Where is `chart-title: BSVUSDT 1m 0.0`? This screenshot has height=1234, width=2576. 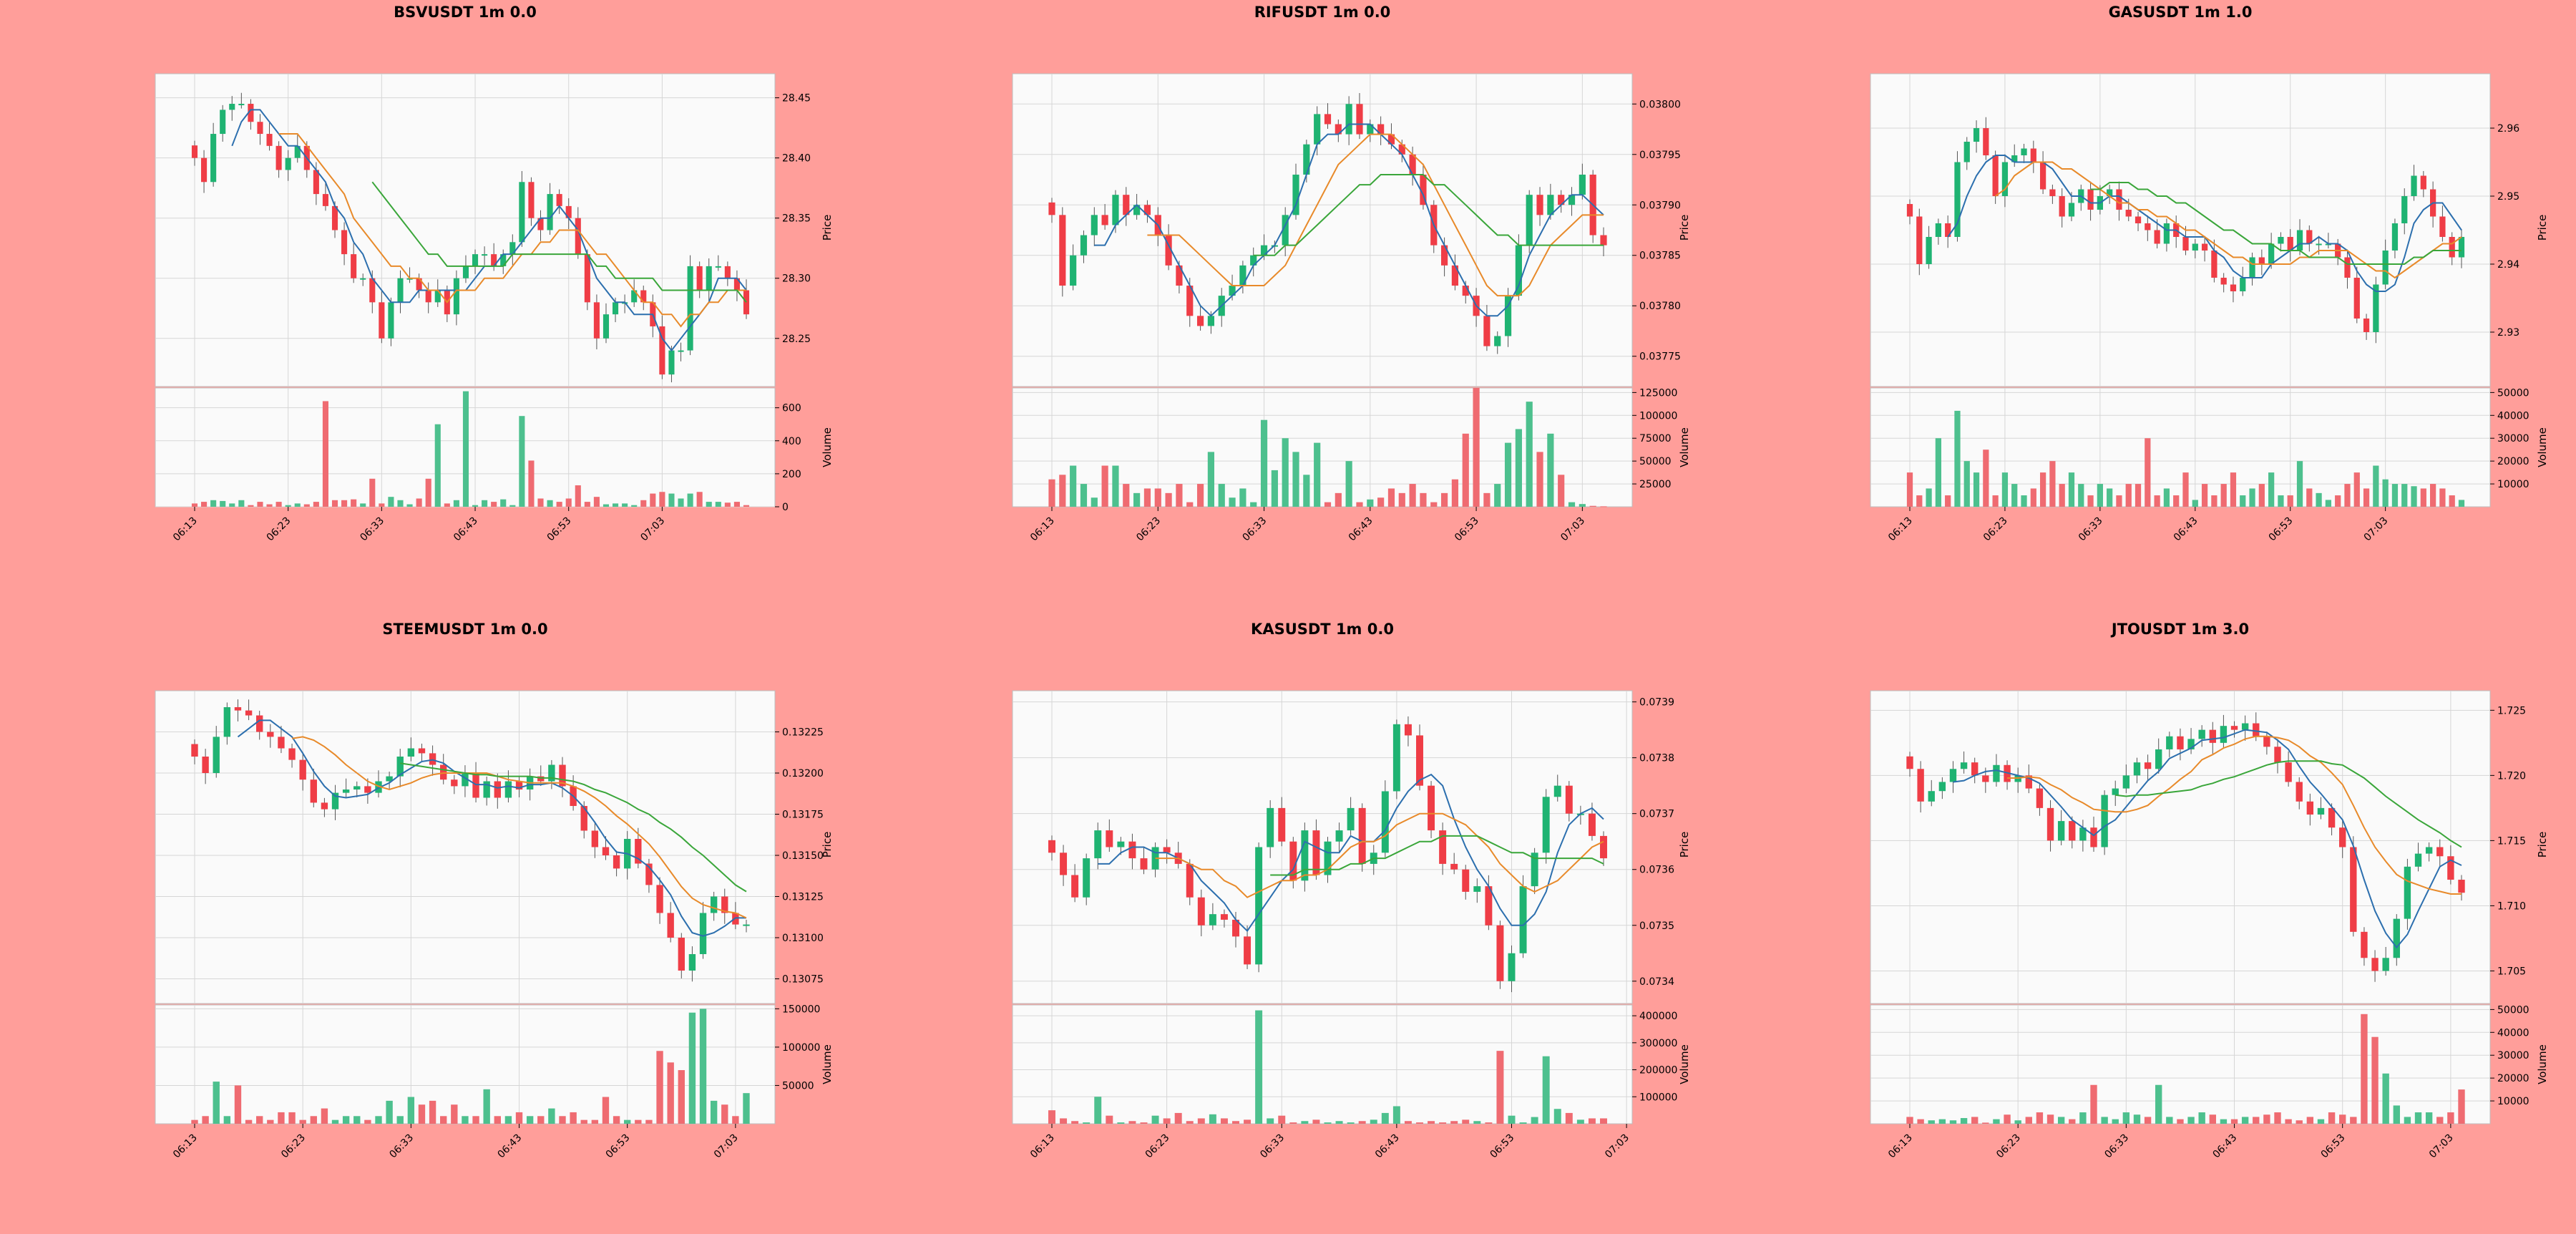
chart-title: BSVUSDT 1m 0.0 is located at coordinates (465, 12).